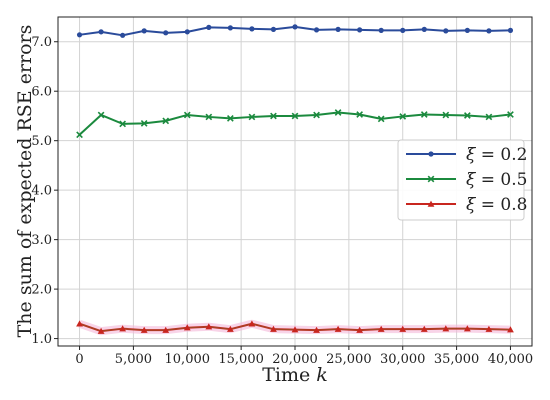 This screenshot has width=550, height=400. Describe the element at coordinates (41, 290) in the screenshot. I see `y-tick-label: 2.0` at that location.